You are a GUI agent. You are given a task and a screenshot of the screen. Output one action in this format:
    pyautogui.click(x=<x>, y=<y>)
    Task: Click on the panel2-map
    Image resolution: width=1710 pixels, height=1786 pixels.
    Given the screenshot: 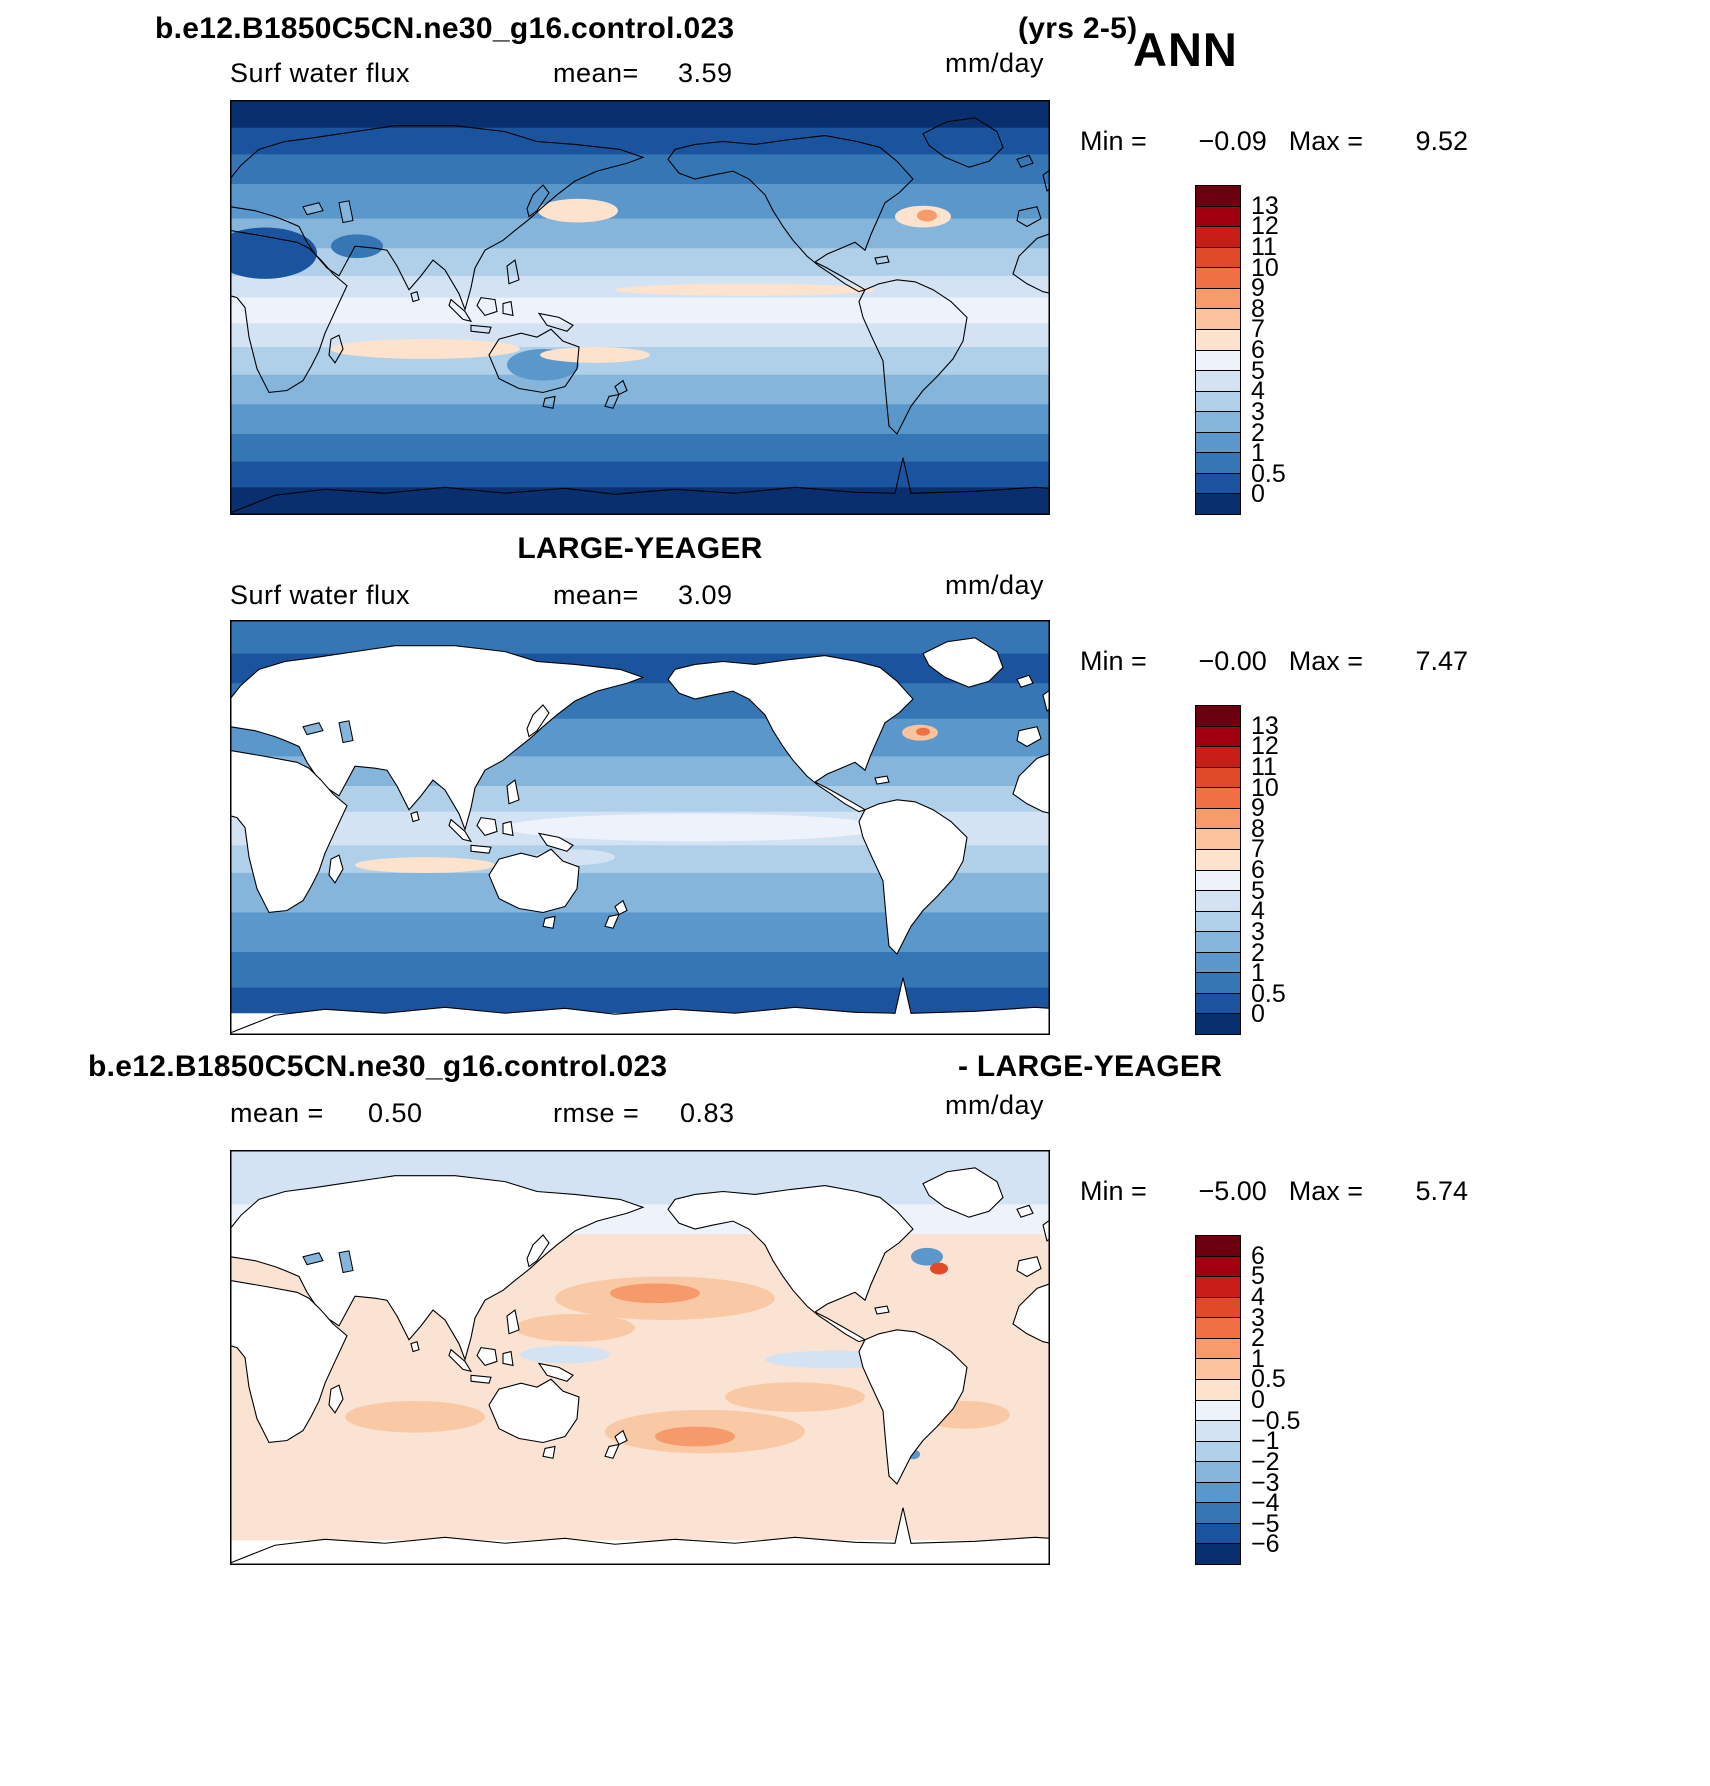 What is the action you would take?
    pyautogui.click(x=640, y=827)
    